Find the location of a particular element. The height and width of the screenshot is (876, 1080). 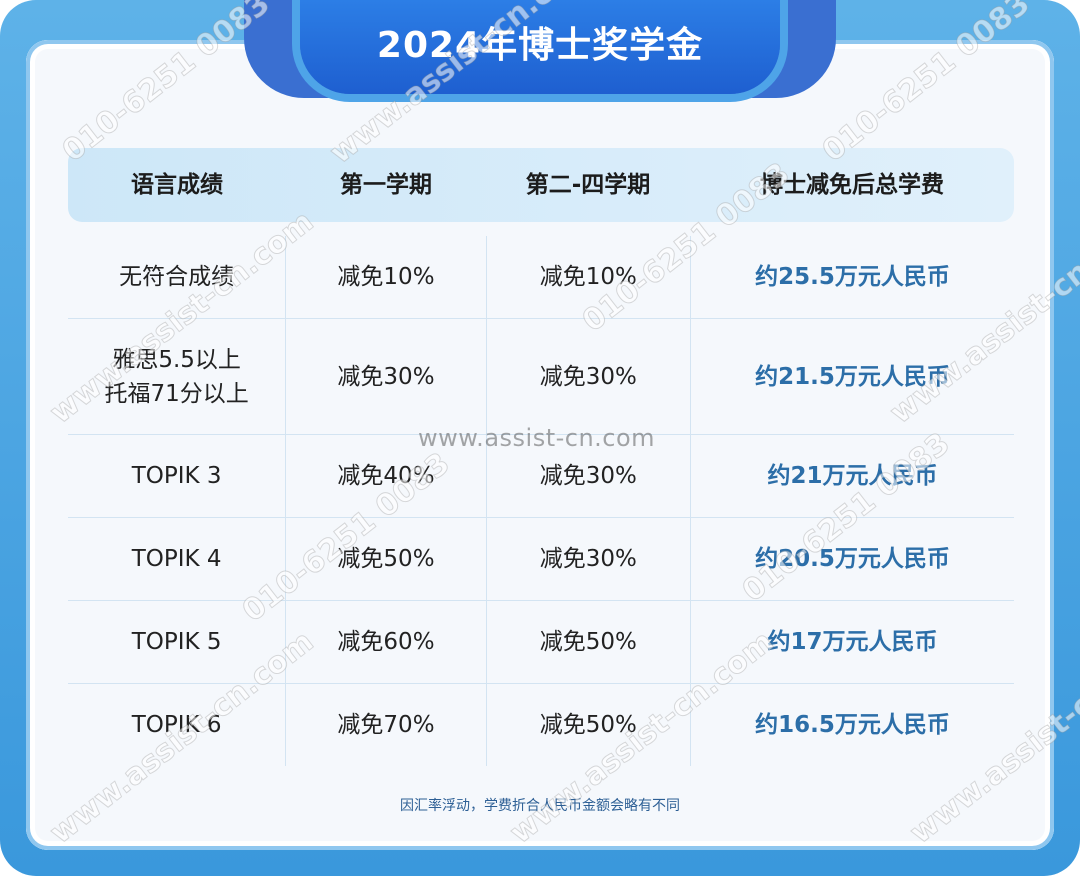

table-row: TOPIK 3 减免40% 减免30% 约21万元人民币 is located at coordinates (541, 476).